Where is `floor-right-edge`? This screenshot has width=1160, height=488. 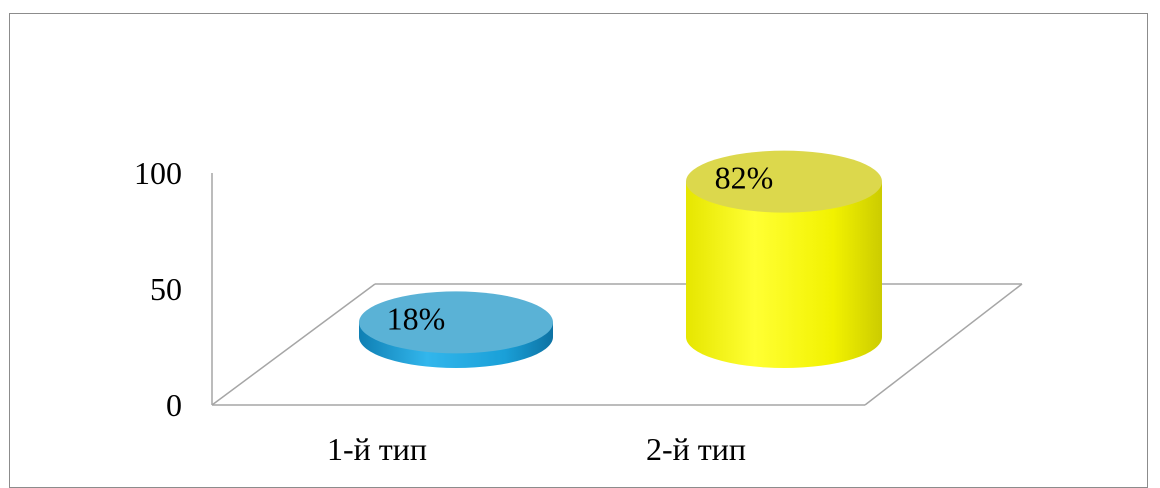 floor-right-edge is located at coordinates (943, 344).